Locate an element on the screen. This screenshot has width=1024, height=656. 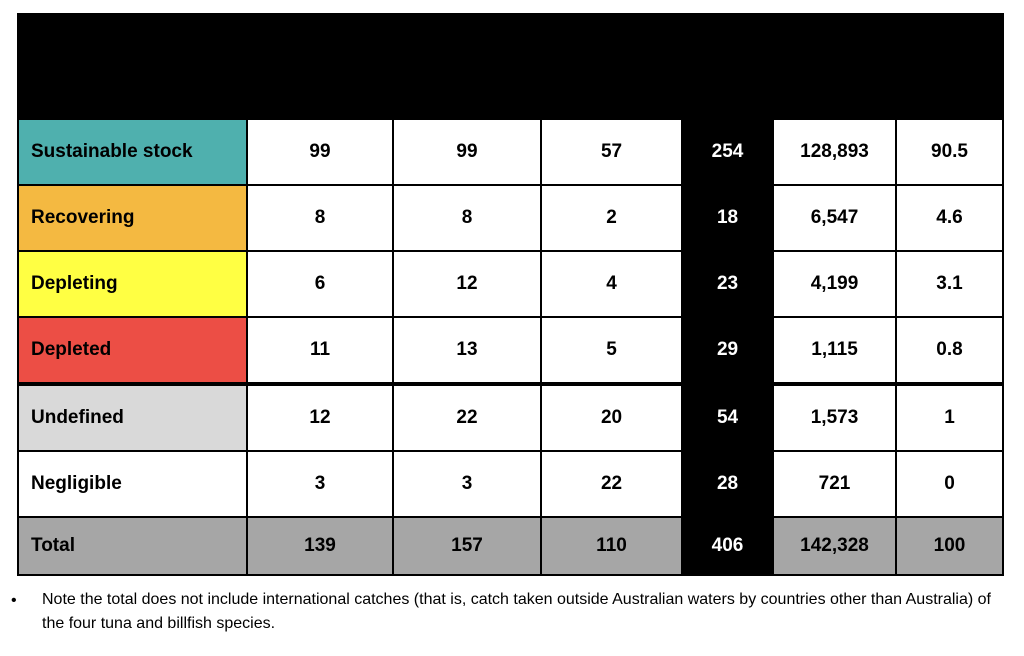
header-total: Total is located at coordinates (728, 36).